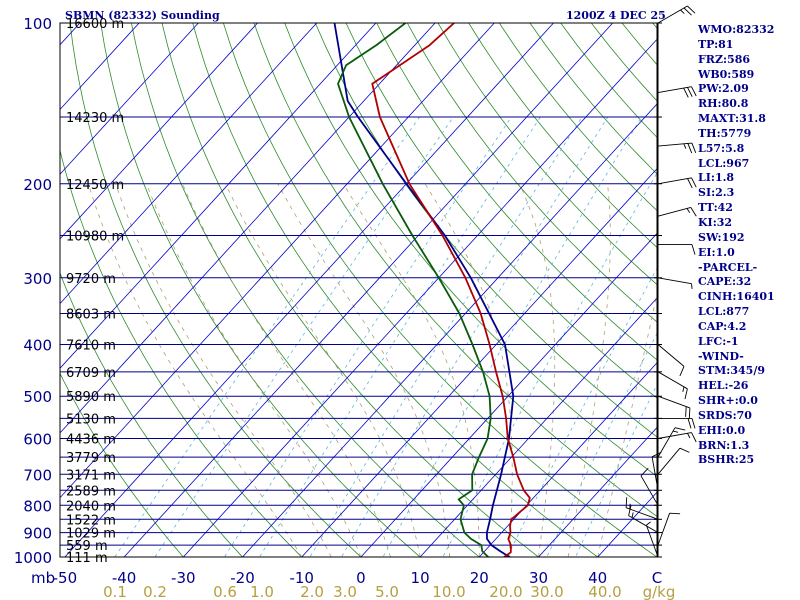 The height and width of the screenshot is (600, 800). I want to click on mixing-ratio-label: 10.0, so click(448, 591).